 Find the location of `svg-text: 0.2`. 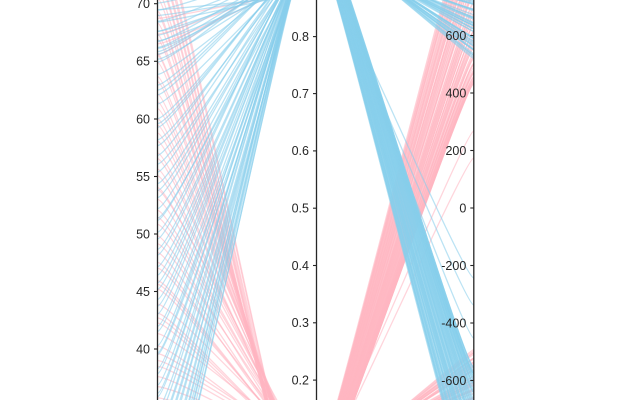

svg-text: 0.2 is located at coordinates (300, 380).